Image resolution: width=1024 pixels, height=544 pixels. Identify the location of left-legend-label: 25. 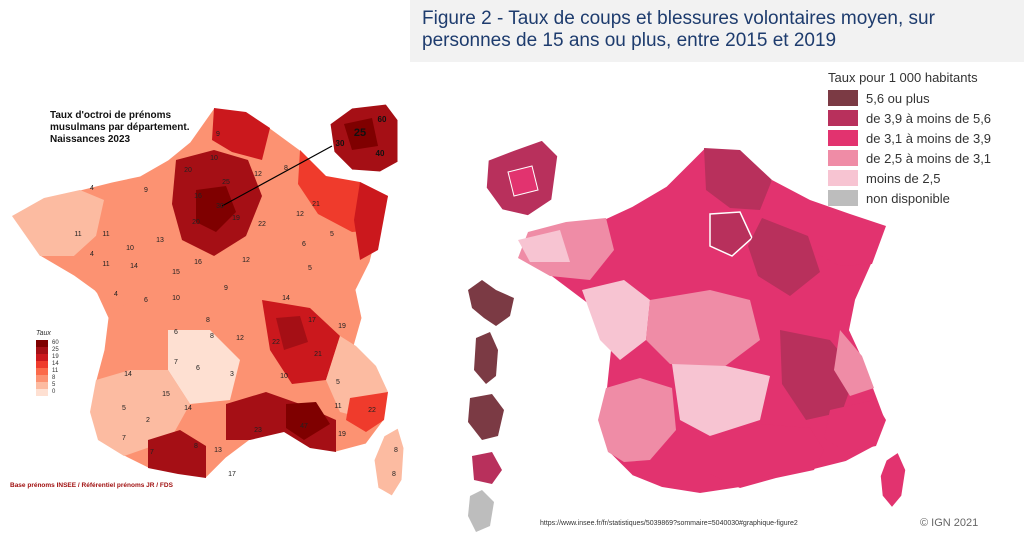
(55, 350).